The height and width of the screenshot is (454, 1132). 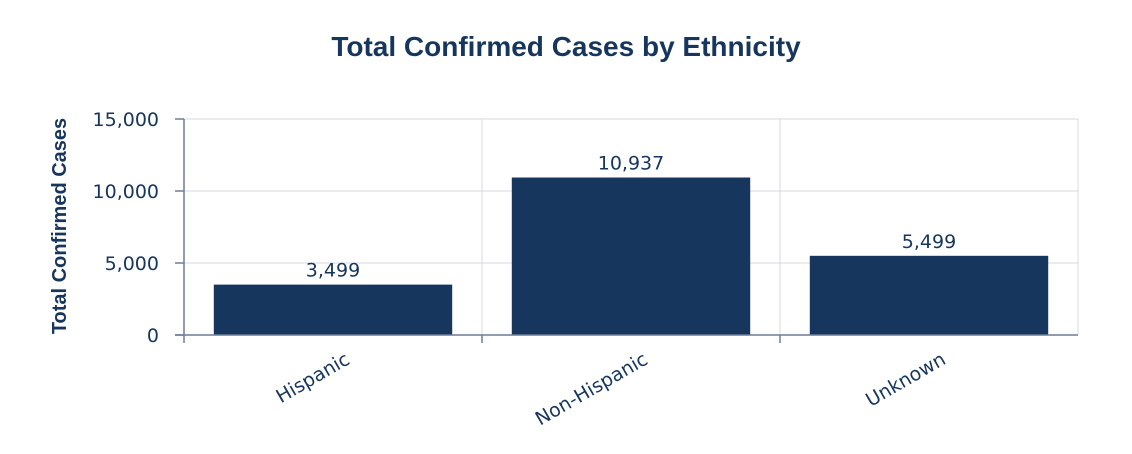 I want to click on x-tick-label: Unknown, so click(x=905, y=379).